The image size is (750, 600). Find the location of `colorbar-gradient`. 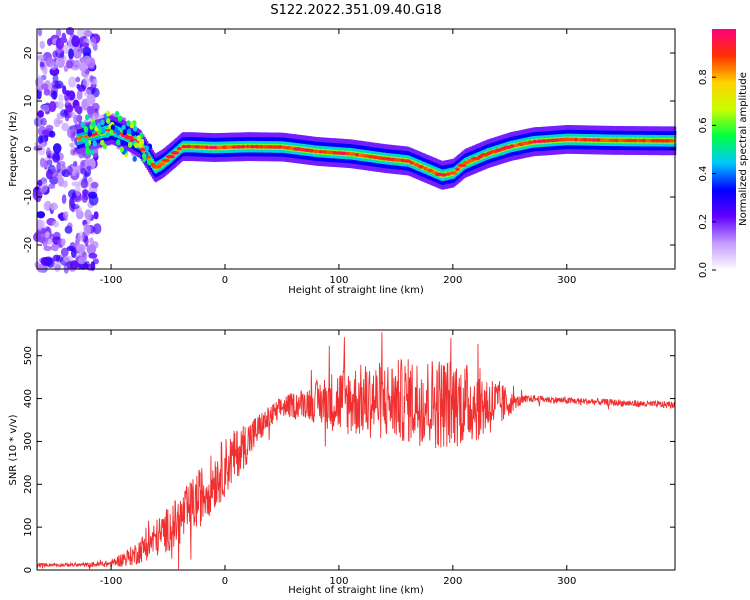

colorbar-gradient is located at coordinates (724, 149).